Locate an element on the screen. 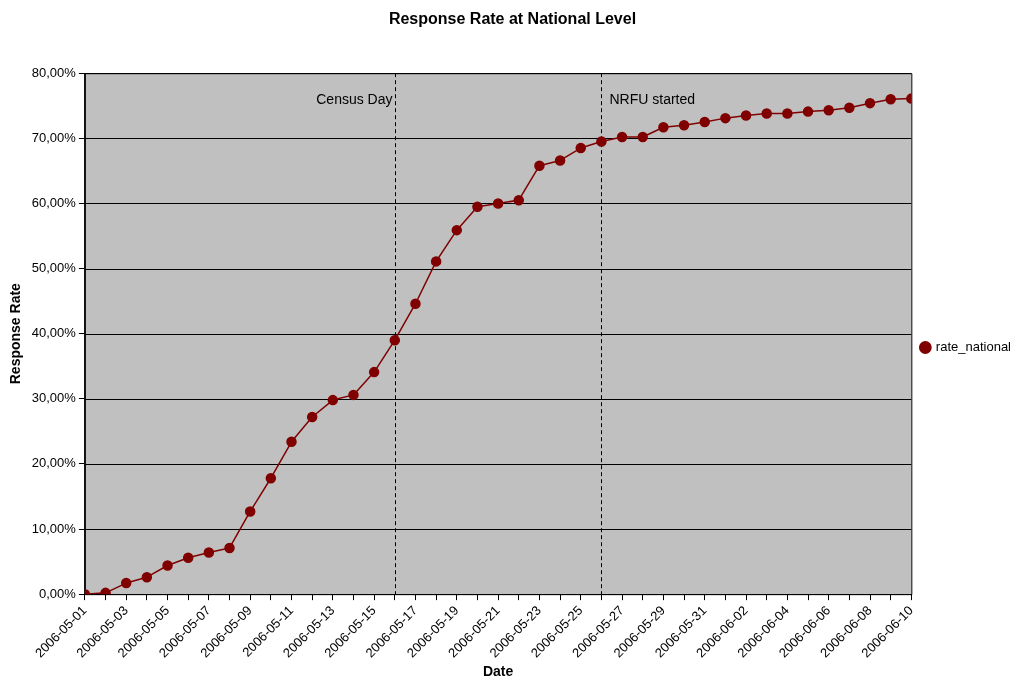 The image size is (1023, 685). y-tick-label: 70,00% is located at coordinates (54, 137).